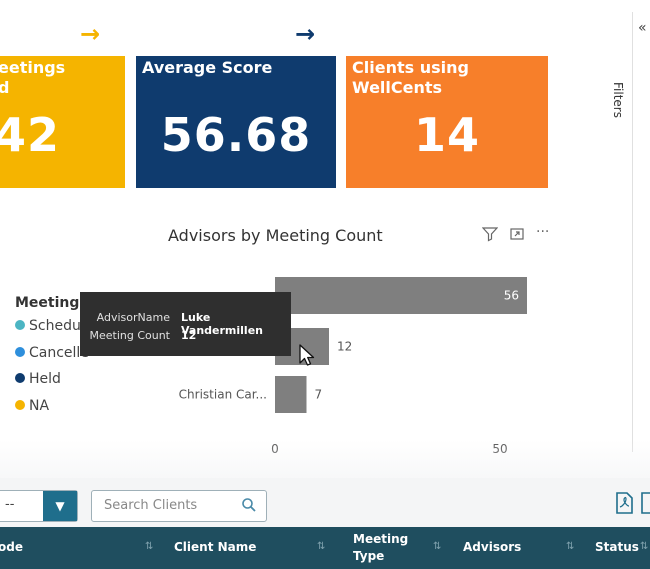  What do you see at coordinates (642, 28) in the screenshot?
I see `collapse-icon: «` at bounding box center [642, 28].